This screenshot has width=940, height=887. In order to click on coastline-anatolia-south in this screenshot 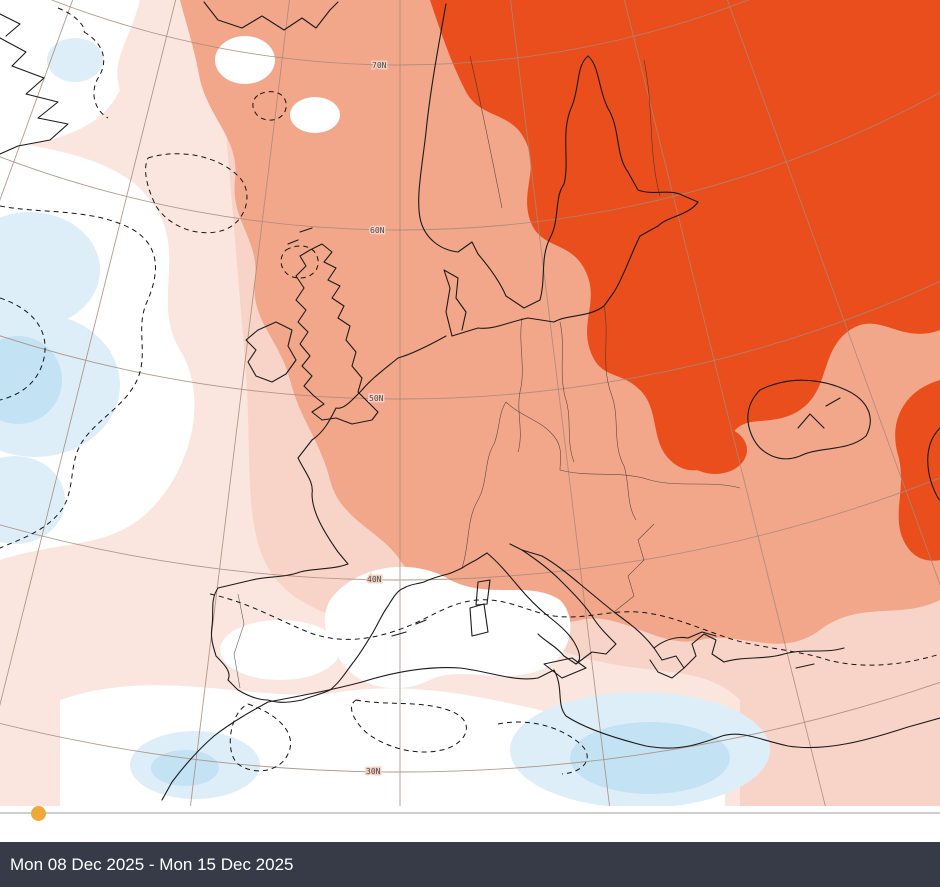, I will do `click(784, 655)`.